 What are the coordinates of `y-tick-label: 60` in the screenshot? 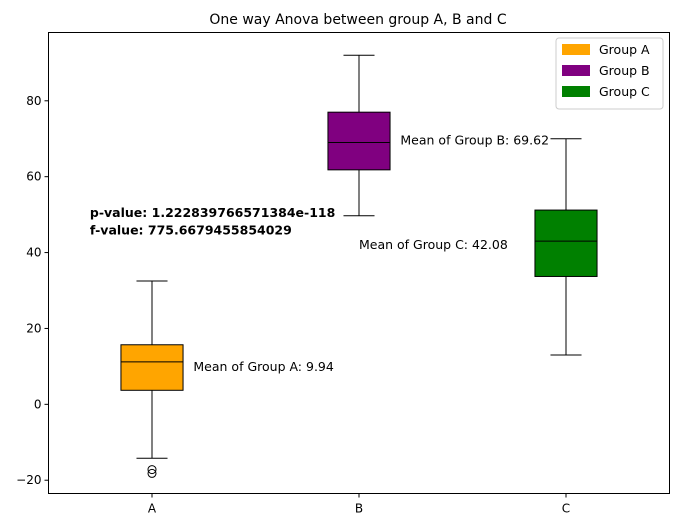 It's located at (33, 177).